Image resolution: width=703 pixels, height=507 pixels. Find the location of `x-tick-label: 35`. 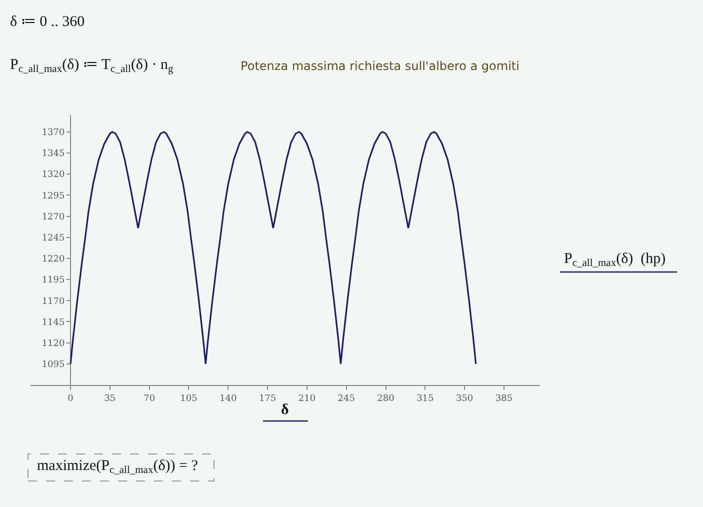

x-tick-label: 35 is located at coordinates (110, 399).